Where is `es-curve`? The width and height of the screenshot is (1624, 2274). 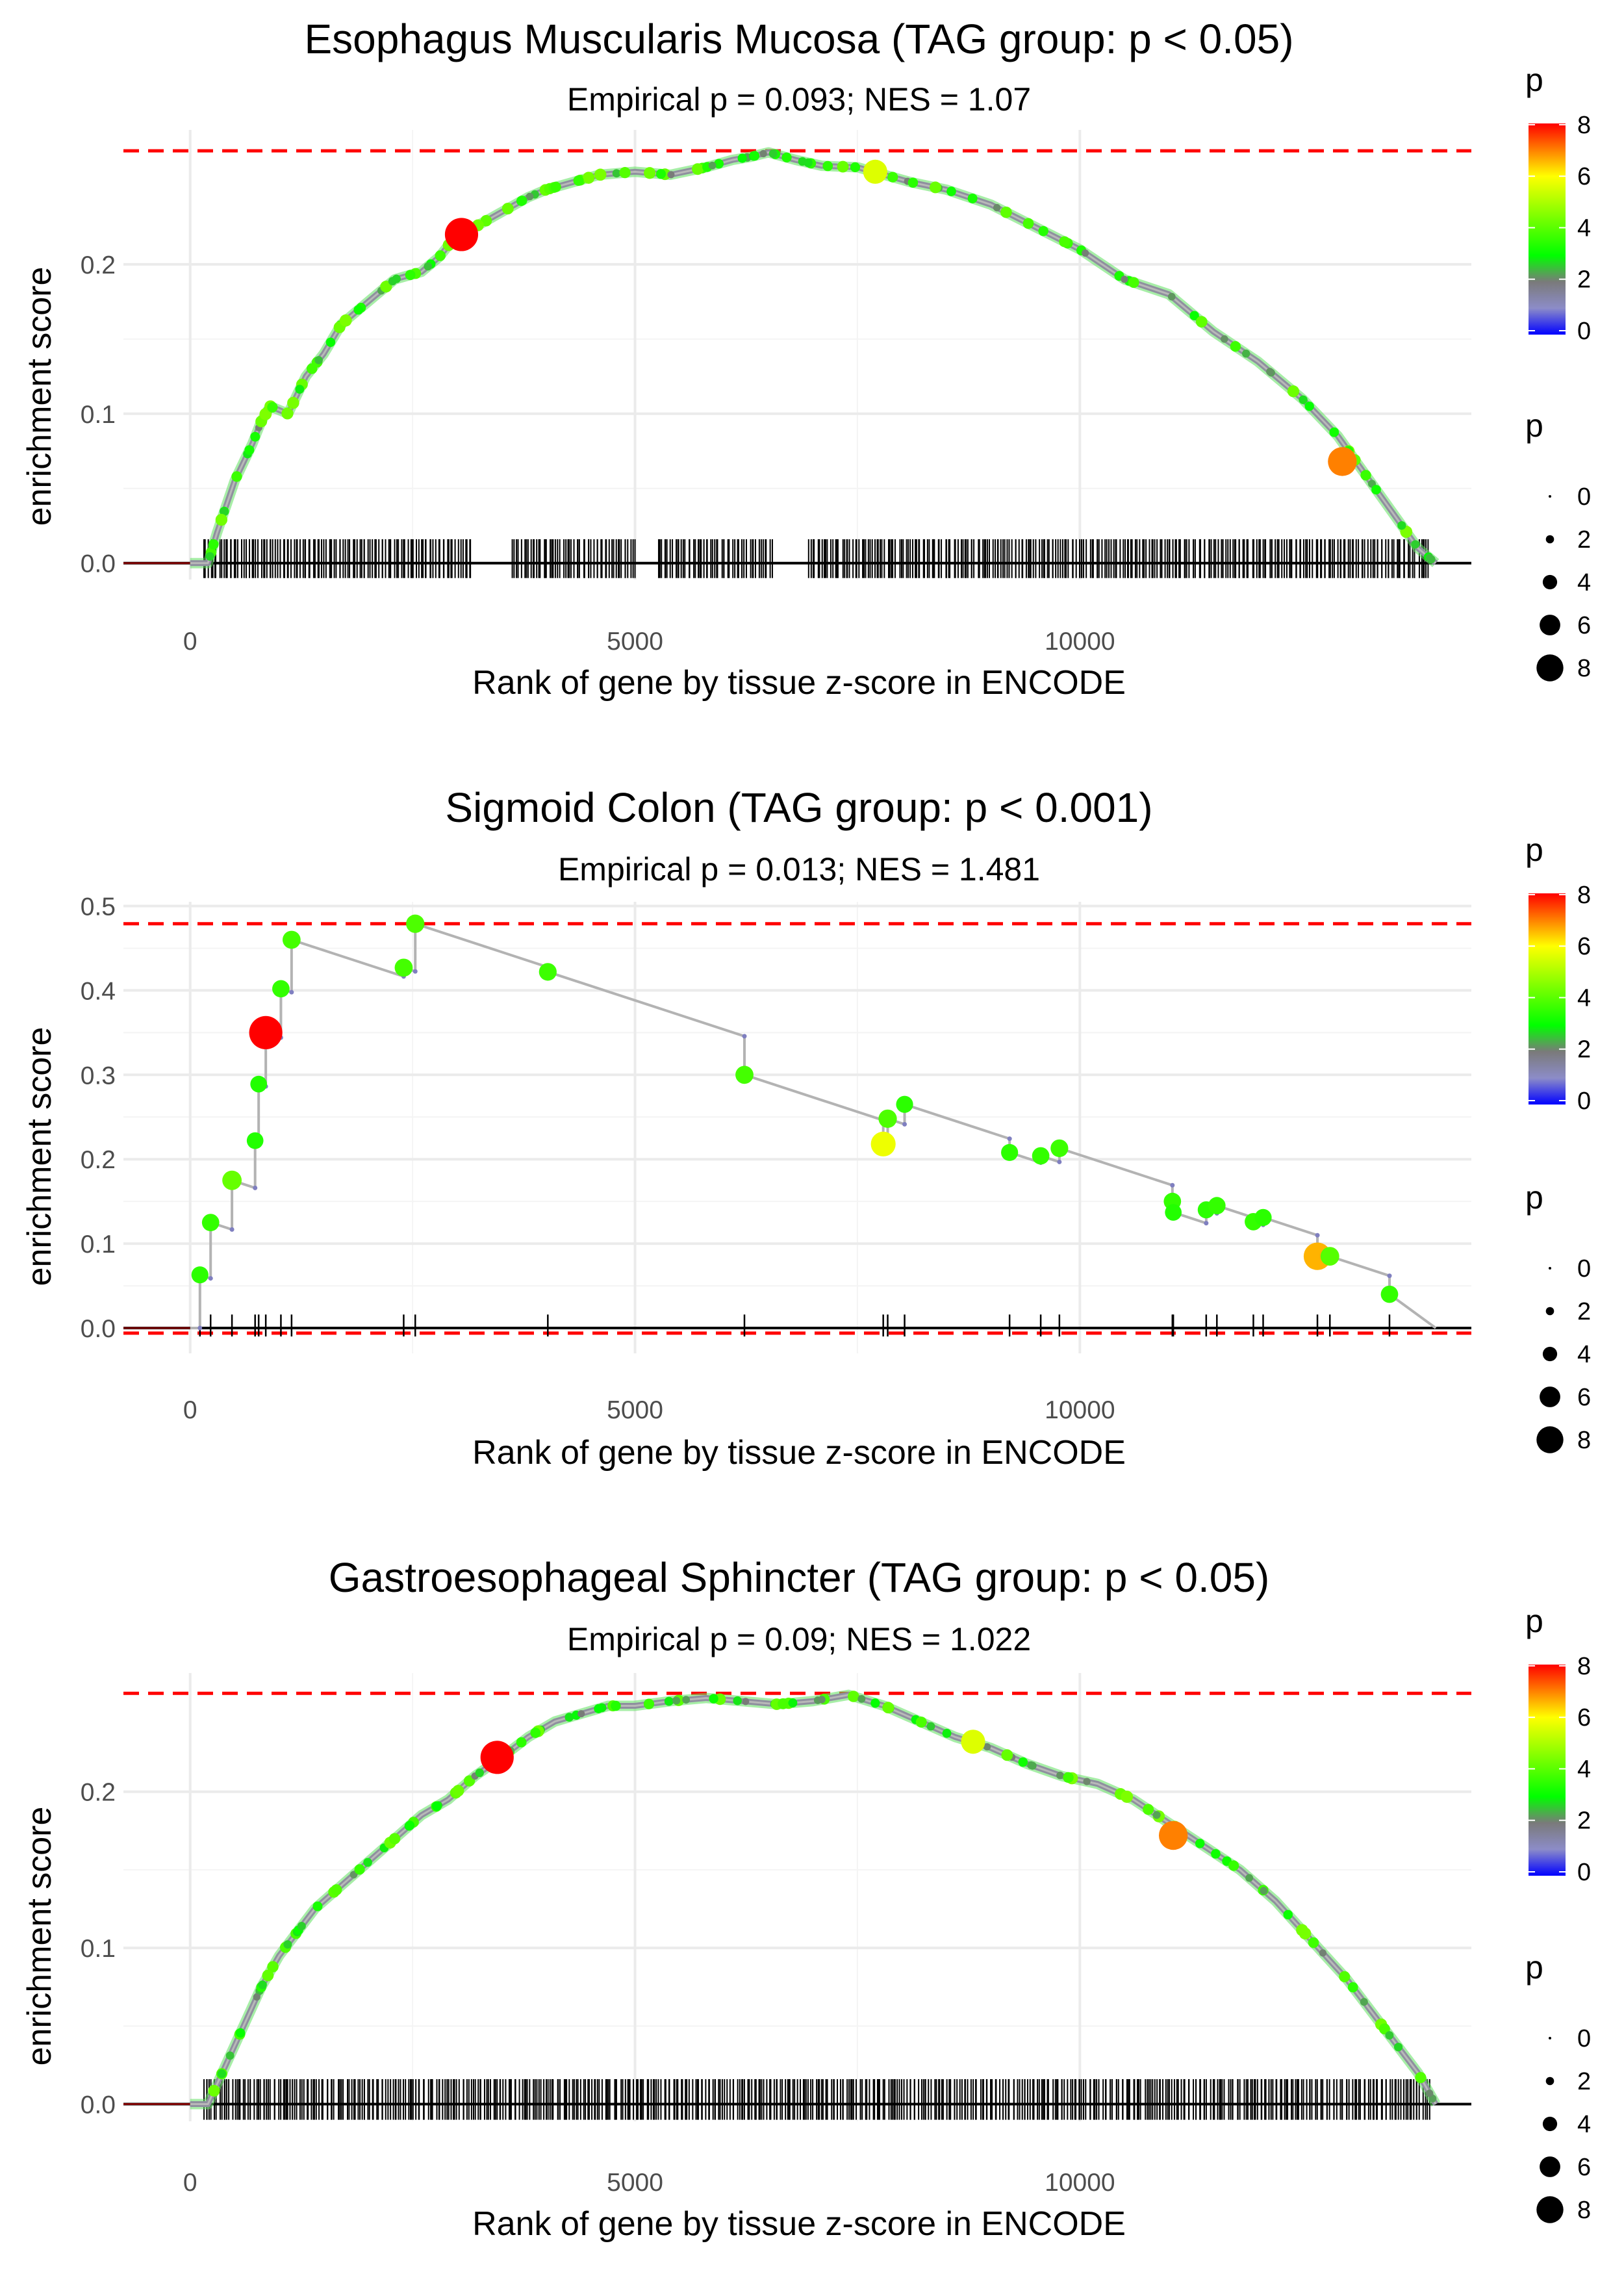
es-curve is located at coordinates (814, 358).